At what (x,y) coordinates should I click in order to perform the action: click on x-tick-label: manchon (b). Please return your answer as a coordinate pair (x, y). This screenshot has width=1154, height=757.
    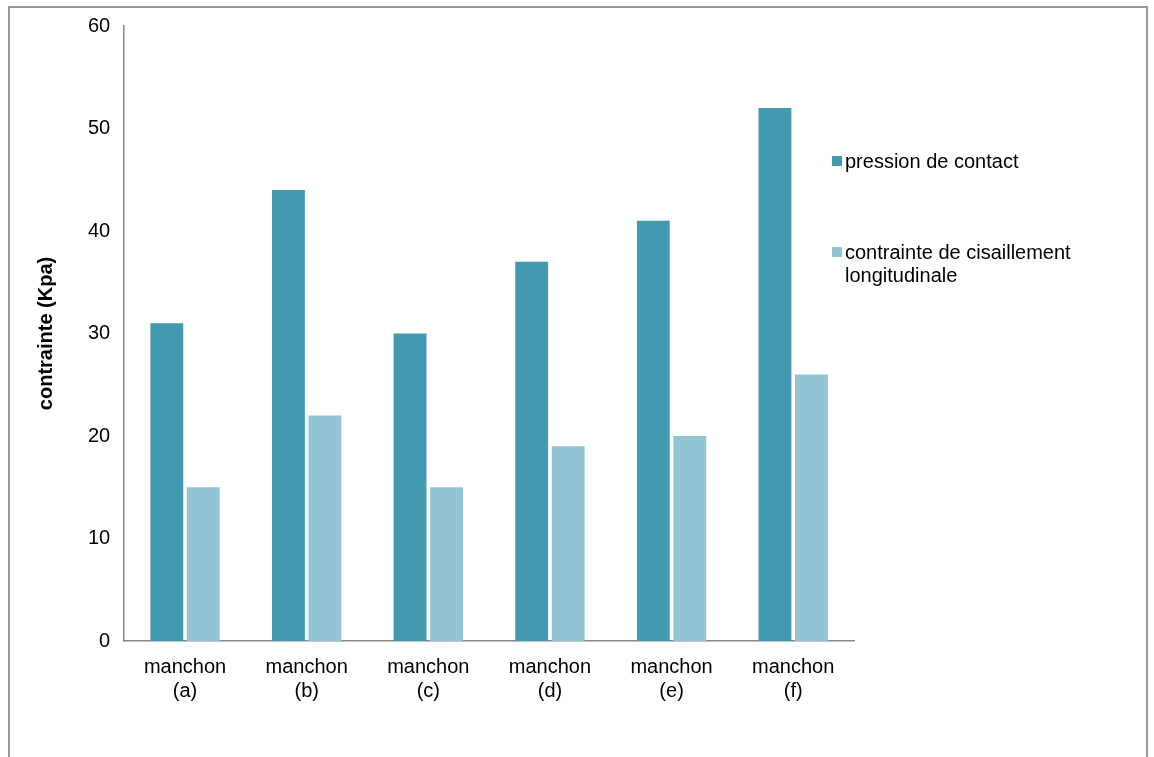
    Looking at the image, I should click on (306, 677).